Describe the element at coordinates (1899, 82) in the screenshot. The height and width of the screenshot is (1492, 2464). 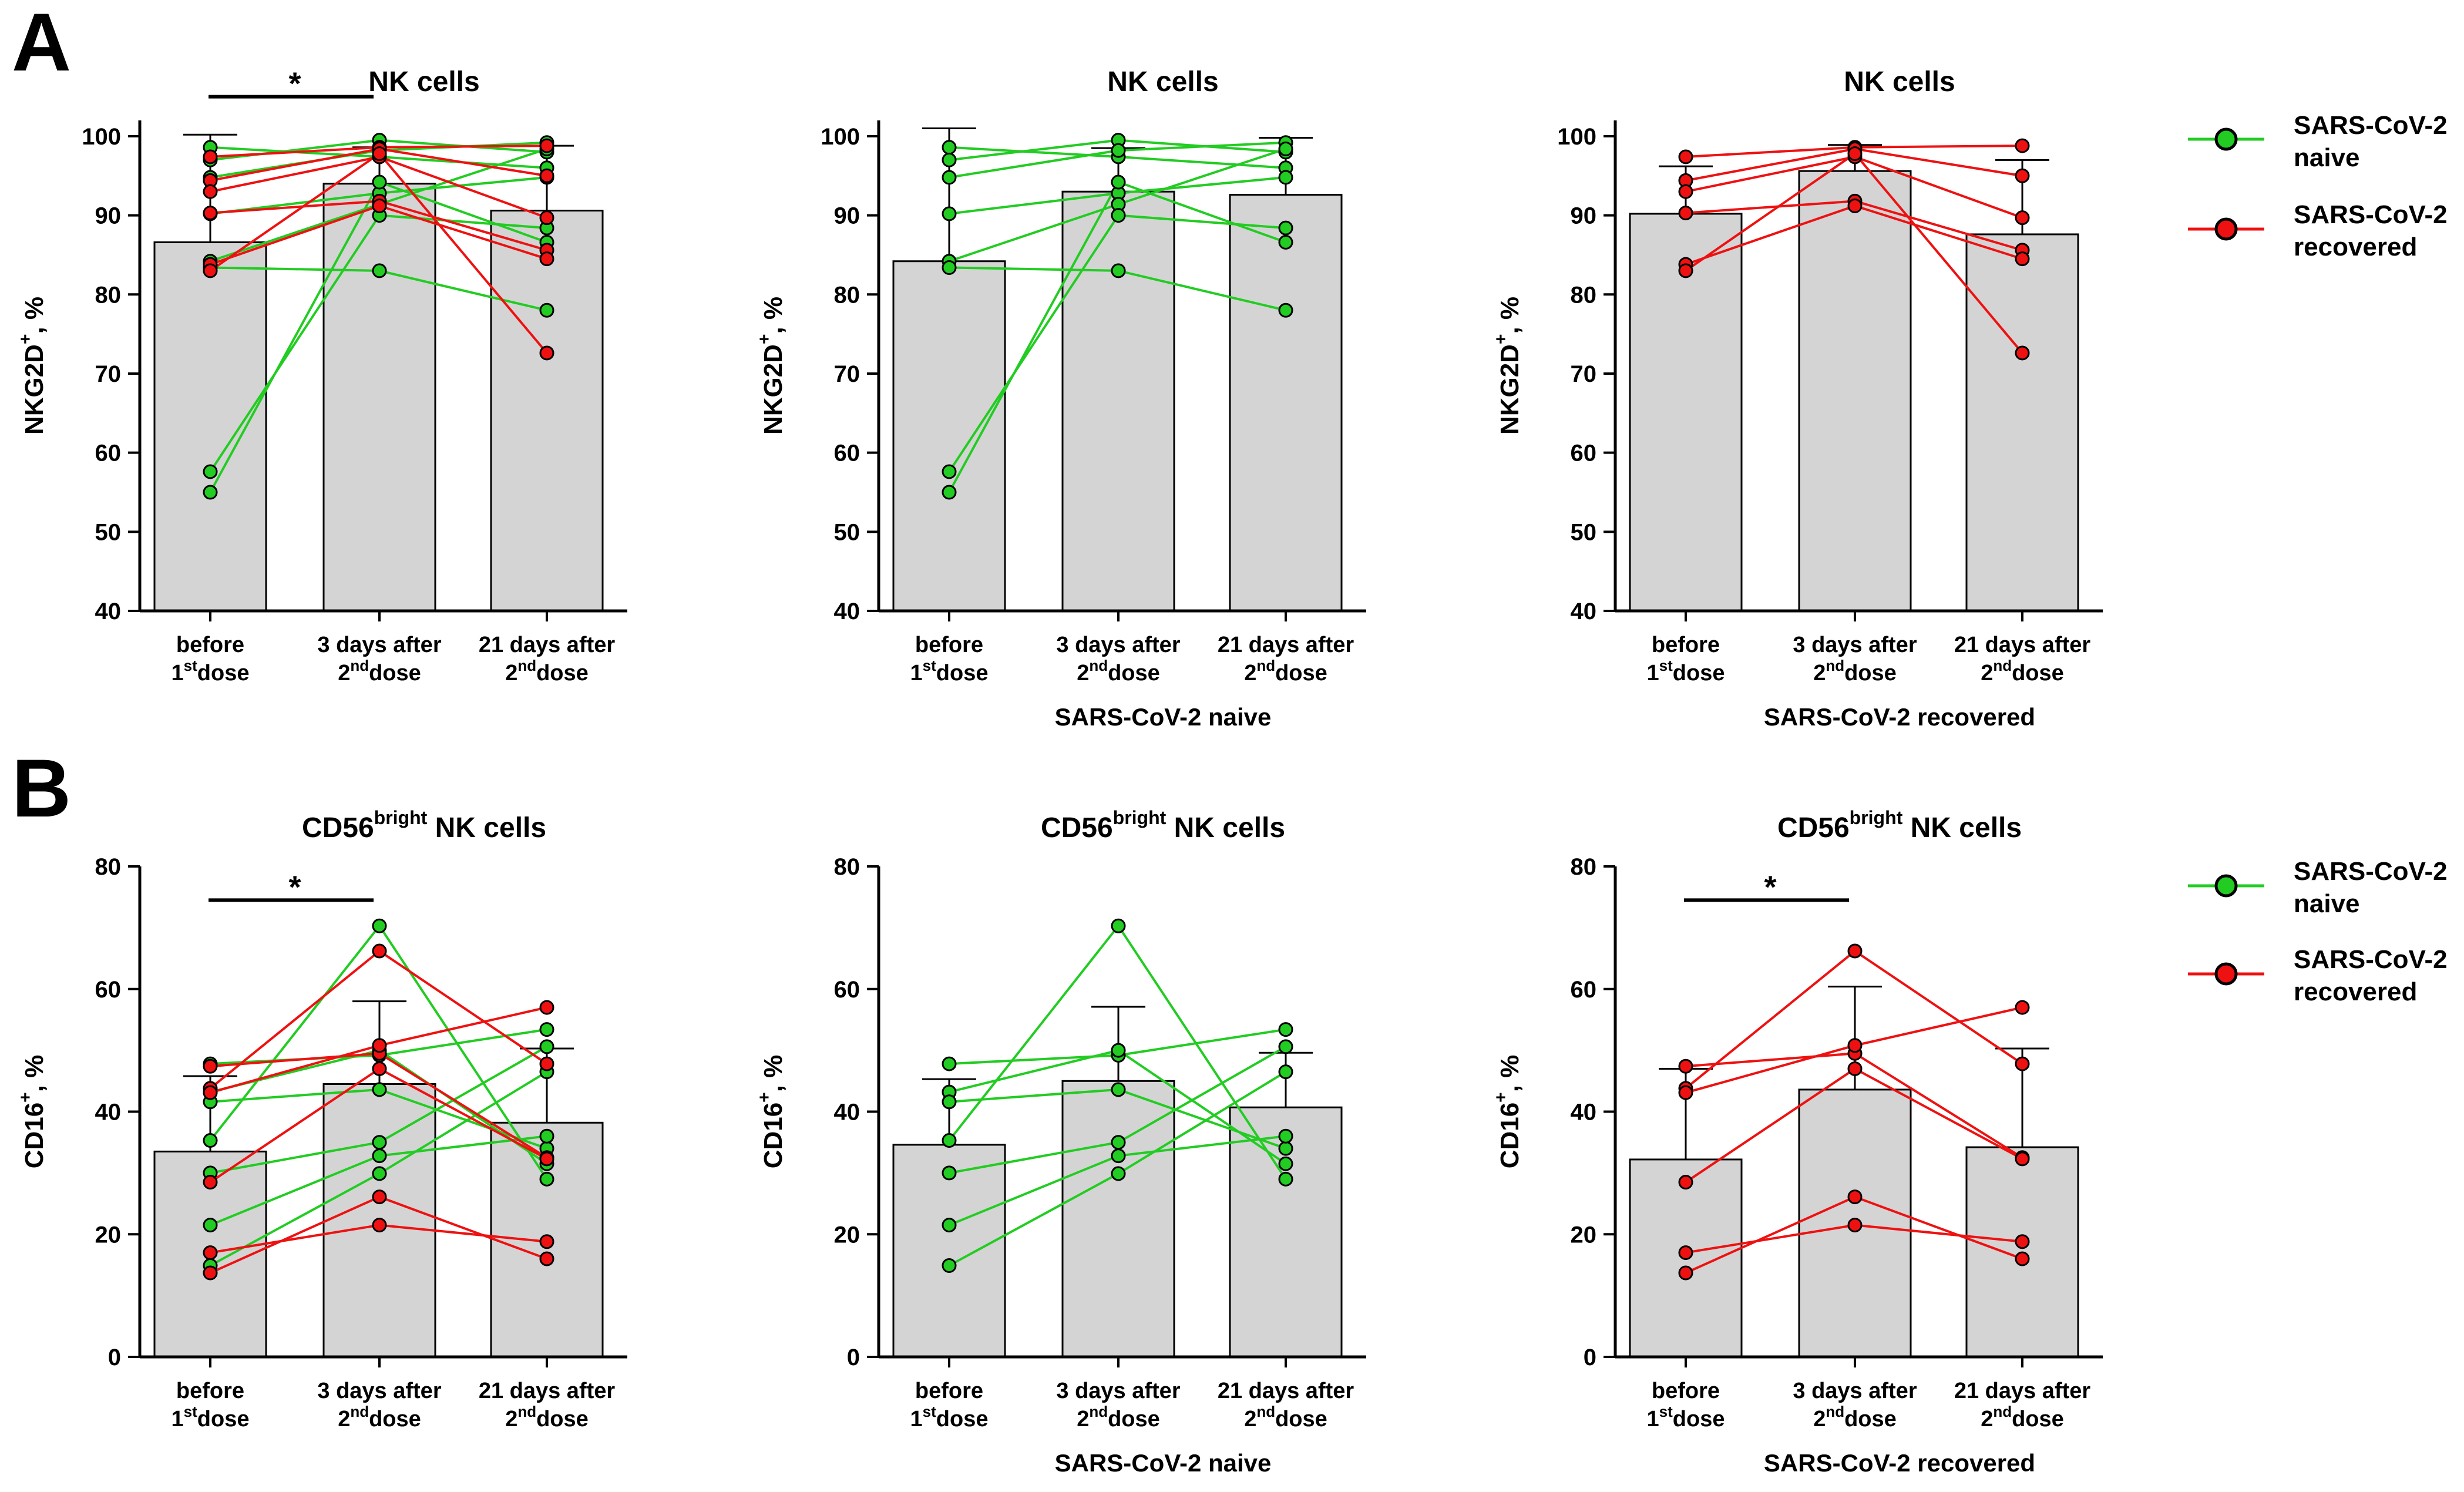
I see `chart-title: NK cells` at that location.